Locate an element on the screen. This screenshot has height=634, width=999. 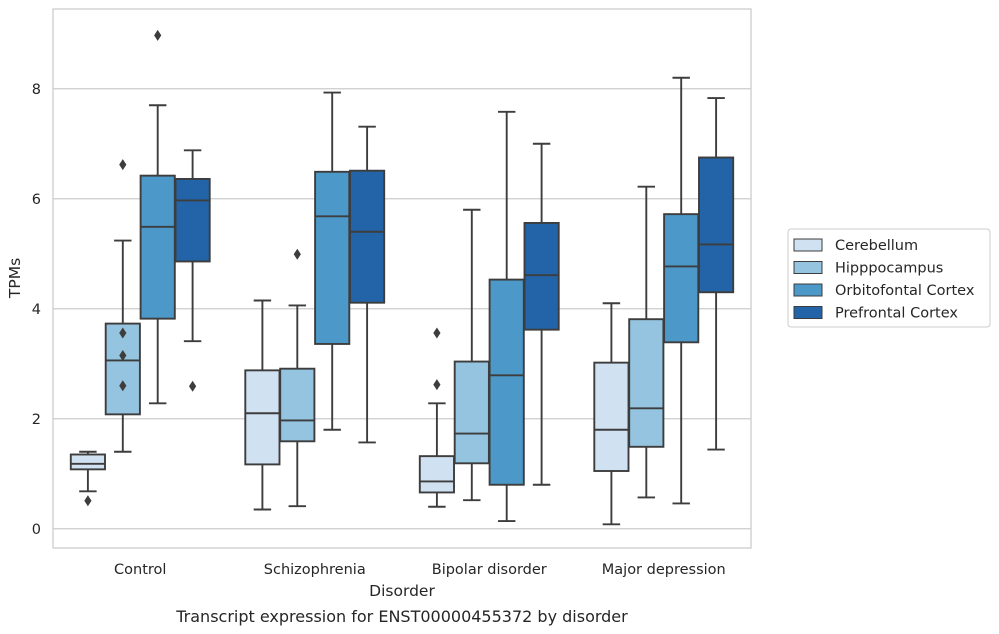
x-axis-label: Disorder is located at coordinates (402, 591).